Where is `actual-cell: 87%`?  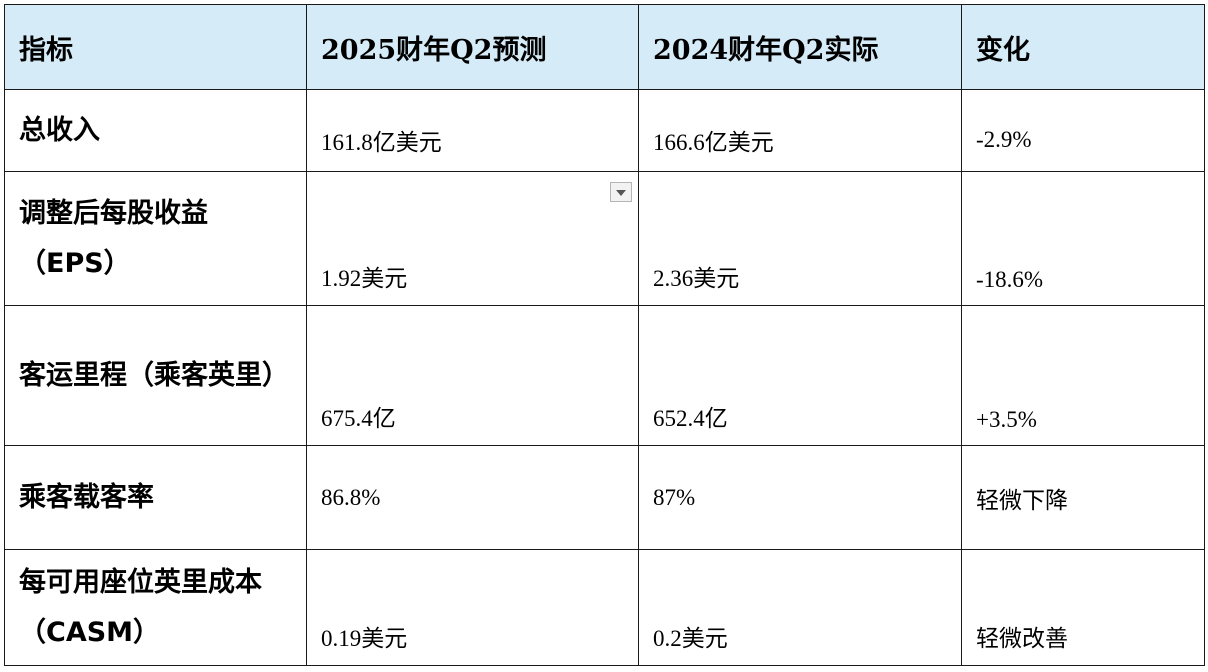 actual-cell: 87% is located at coordinates (800, 497).